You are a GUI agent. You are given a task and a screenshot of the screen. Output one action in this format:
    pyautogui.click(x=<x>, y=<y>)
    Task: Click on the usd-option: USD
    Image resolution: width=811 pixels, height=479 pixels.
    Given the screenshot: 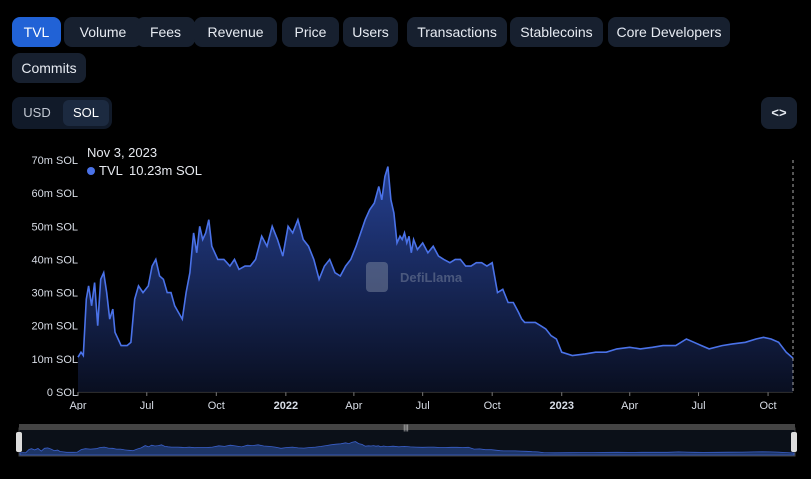 What is the action you would take?
    pyautogui.click(x=37, y=112)
    